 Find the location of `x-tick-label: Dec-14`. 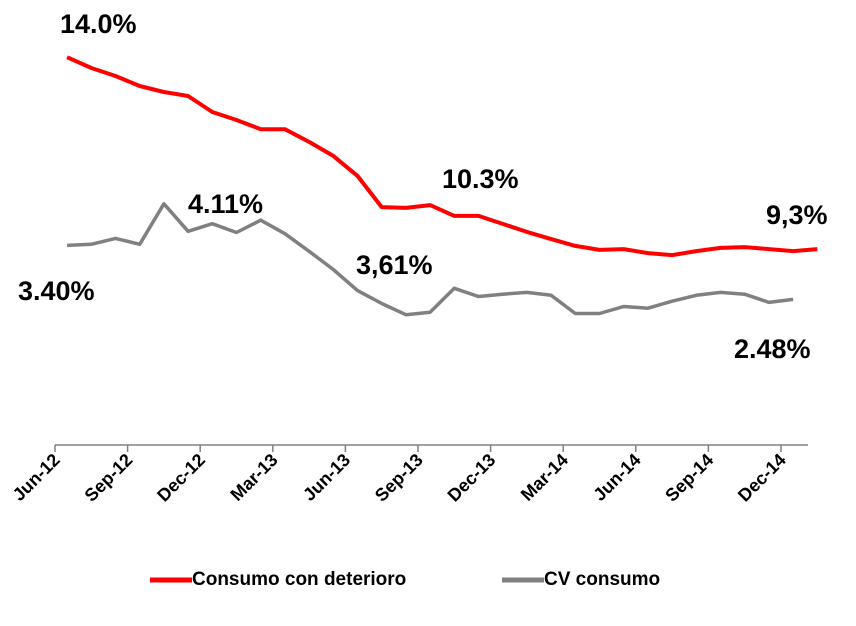

x-tick-label: Dec-14 is located at coordinates (762, 478).